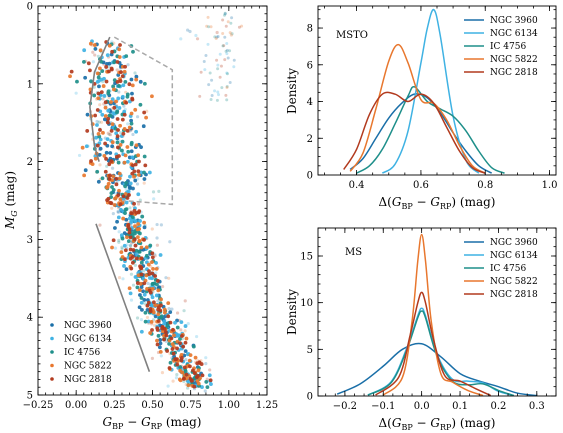 Image resolution: width=563 pixels, height=433 pixels. What do you see at coordinates (383, 406) in the screenshot?
I see `x-tick-label: −0.1` at bounding box center [383, 406].